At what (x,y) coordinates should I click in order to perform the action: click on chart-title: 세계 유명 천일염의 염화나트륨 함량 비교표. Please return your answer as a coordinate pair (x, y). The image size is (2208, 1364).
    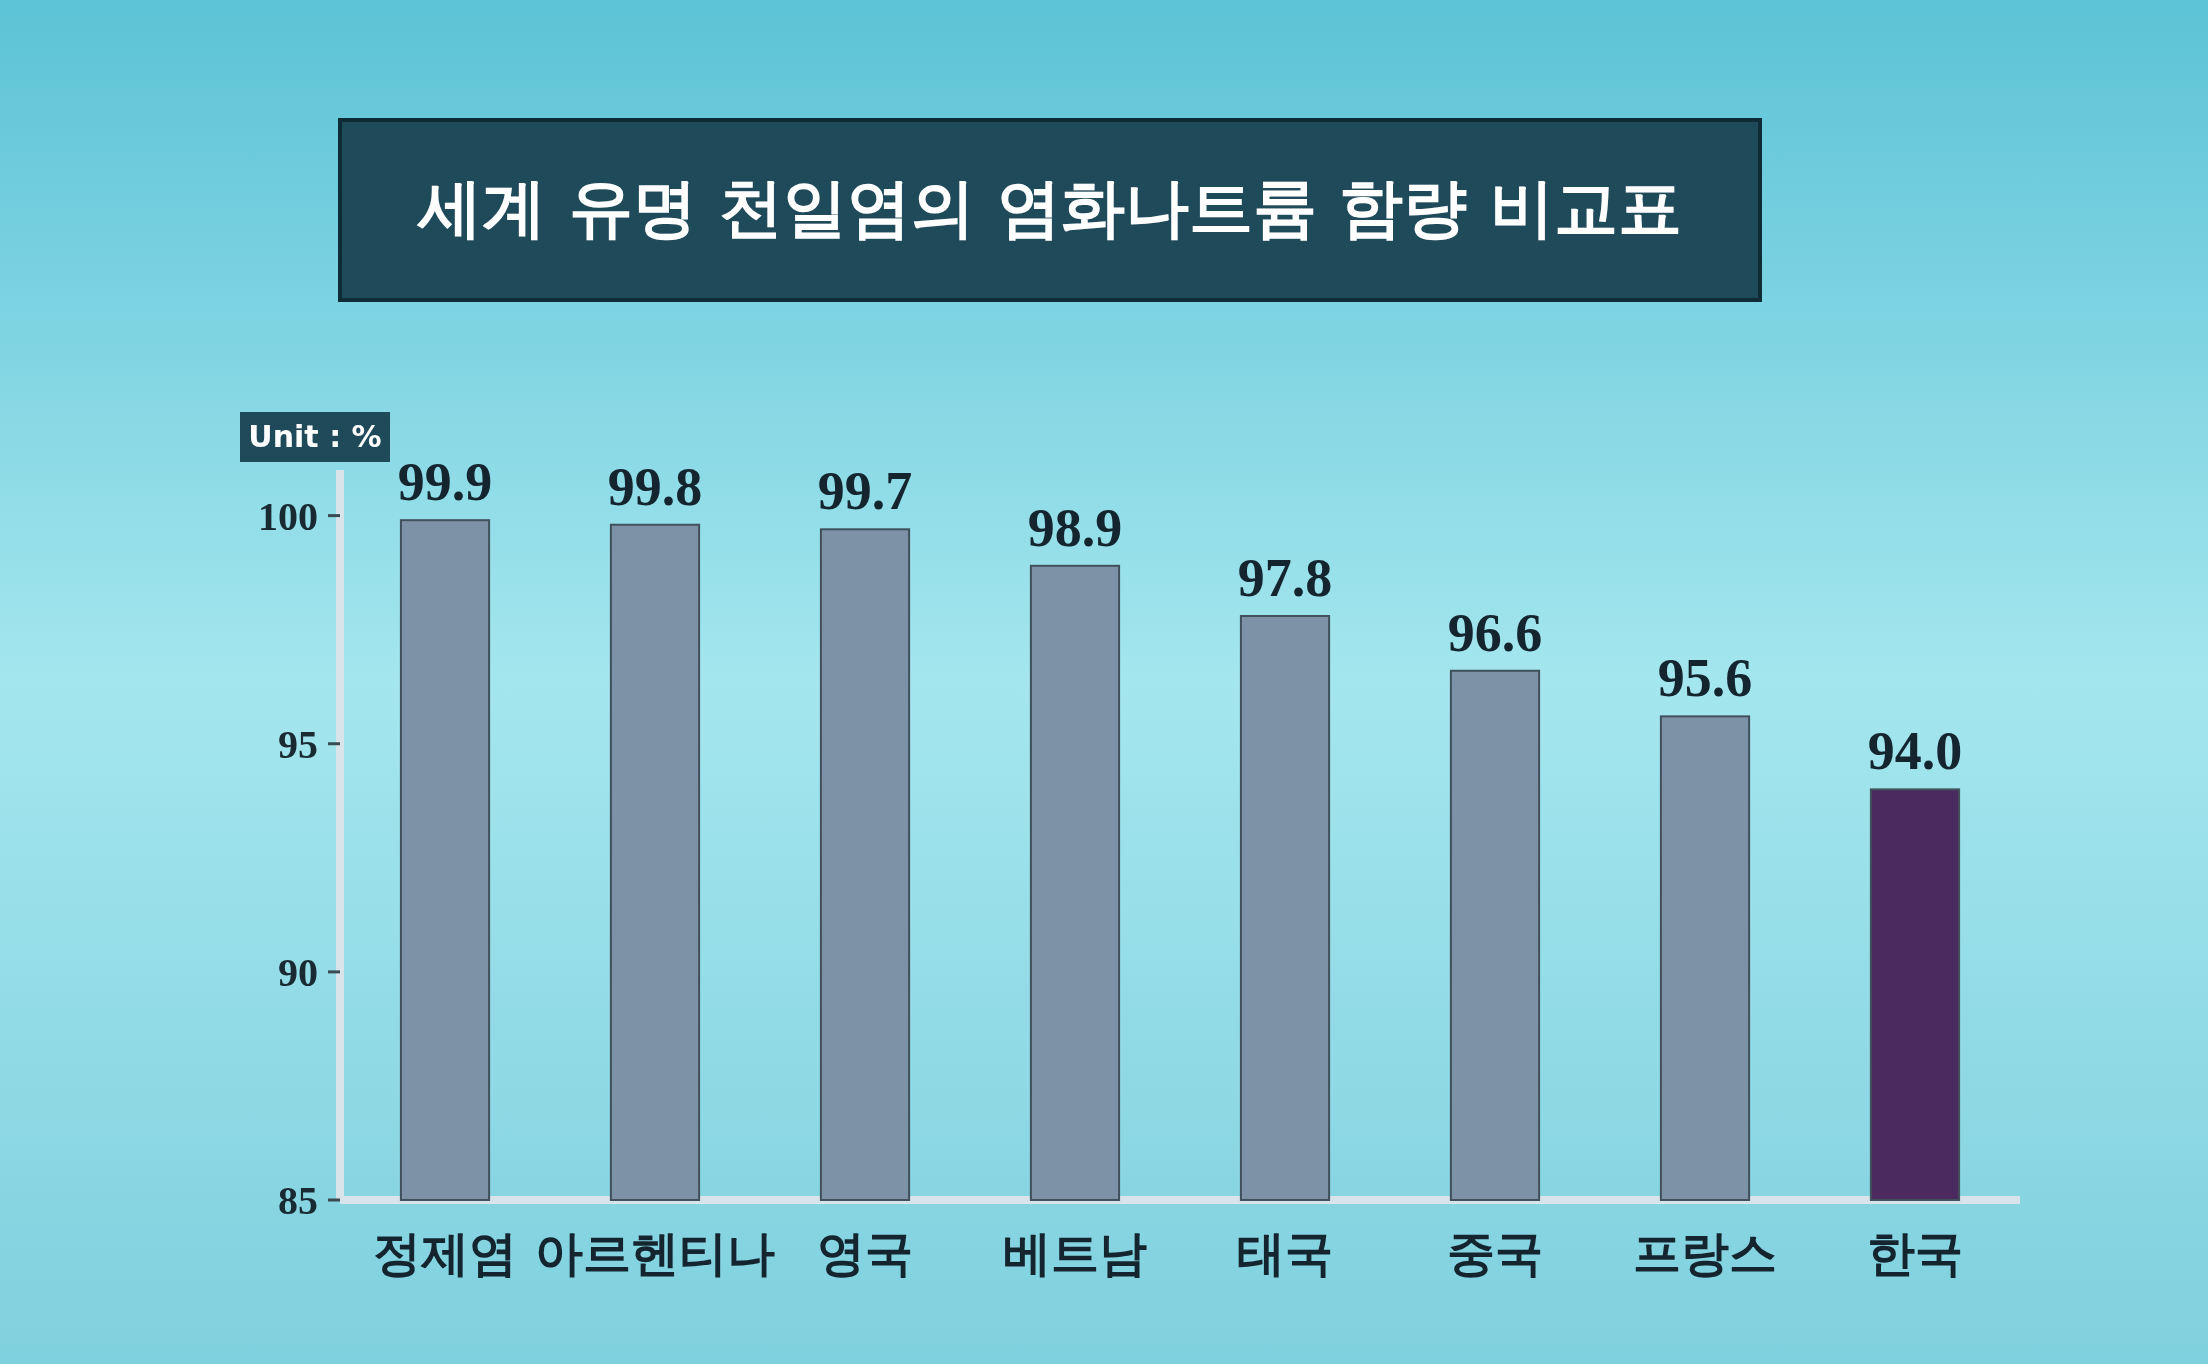
    Looking at the image, I should click on (1049, 208).